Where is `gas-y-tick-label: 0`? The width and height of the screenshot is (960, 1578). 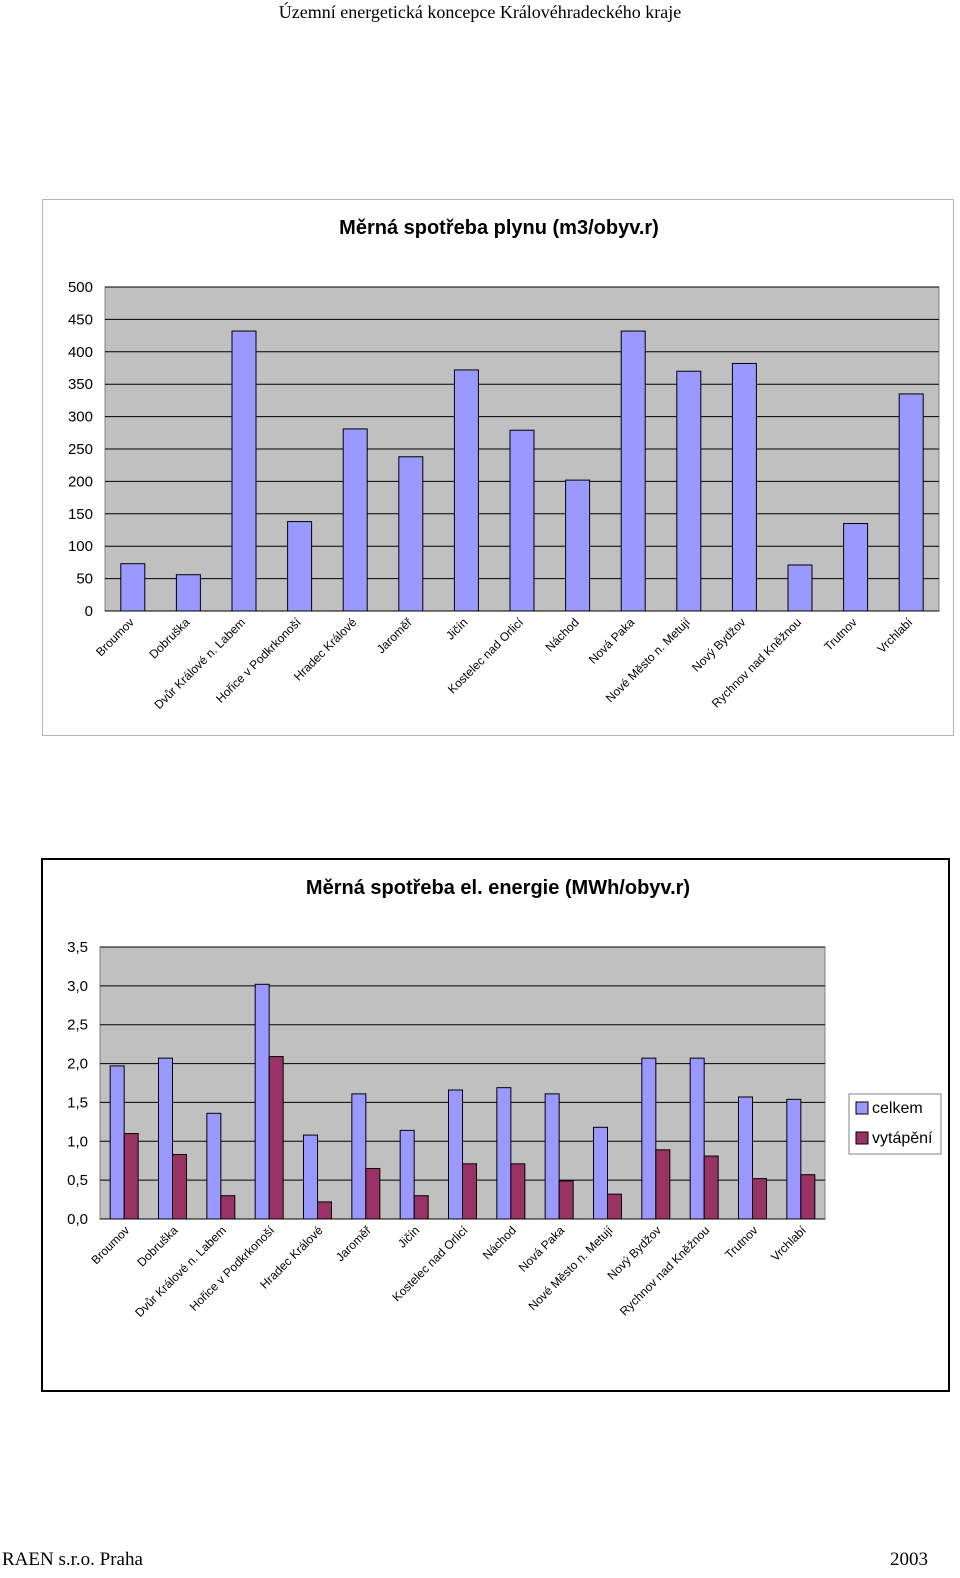
gas-y-tick-label: 0 is located at coordinates (89, 611).